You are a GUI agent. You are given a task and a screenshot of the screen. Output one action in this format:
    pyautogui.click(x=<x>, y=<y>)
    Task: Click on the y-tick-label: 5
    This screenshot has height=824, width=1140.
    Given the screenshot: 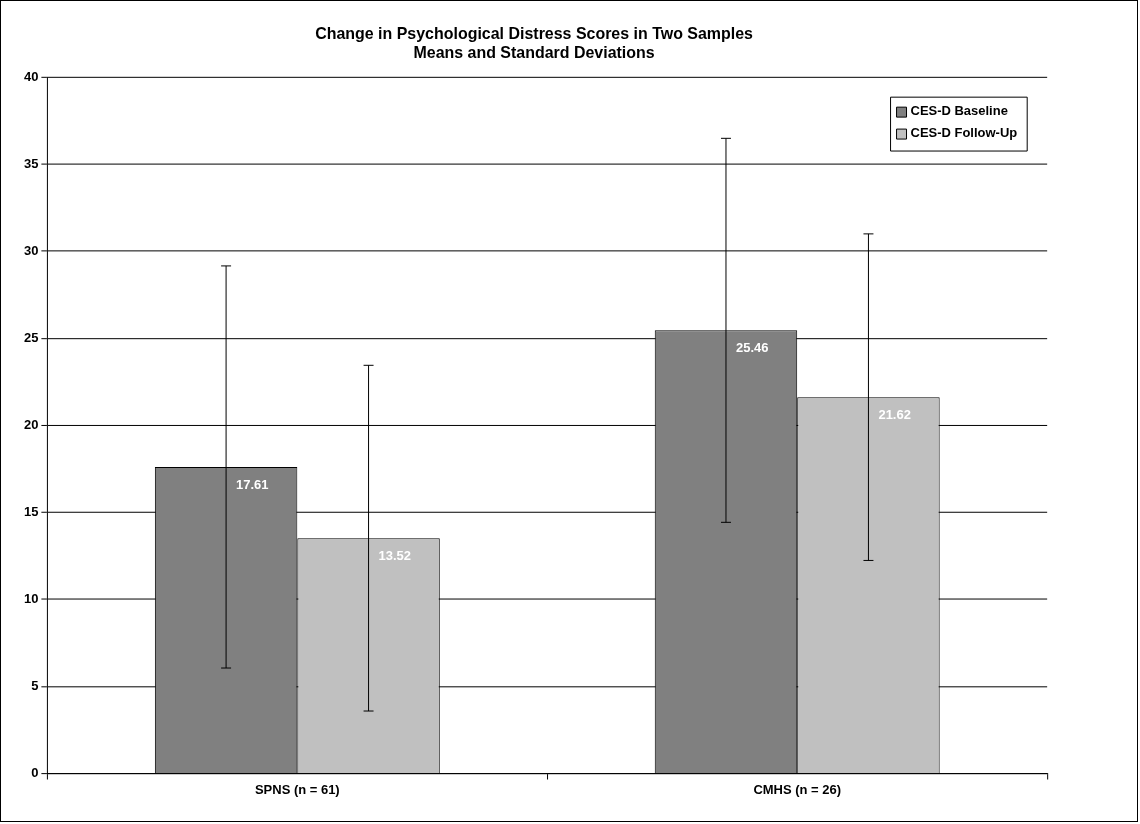 What is the action you would take?
    pyautogui.click(x=35, y=686)
    